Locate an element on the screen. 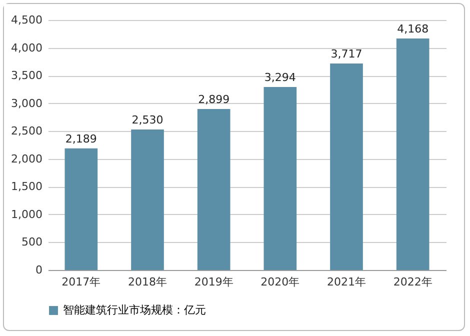  text: 2,189 is located at coordinates (81, 139).